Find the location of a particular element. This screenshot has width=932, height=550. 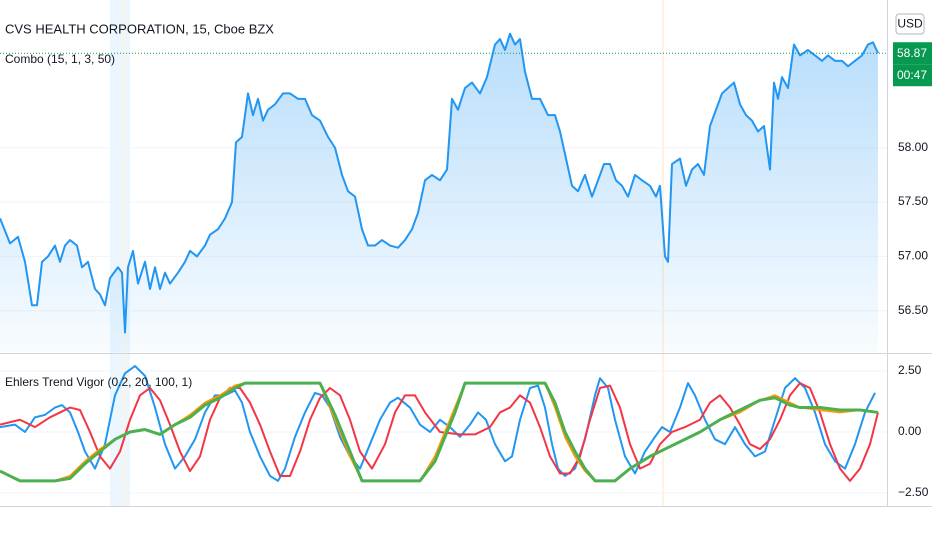

y-tick-label: 57.50 is located at coordinates (913, 201).